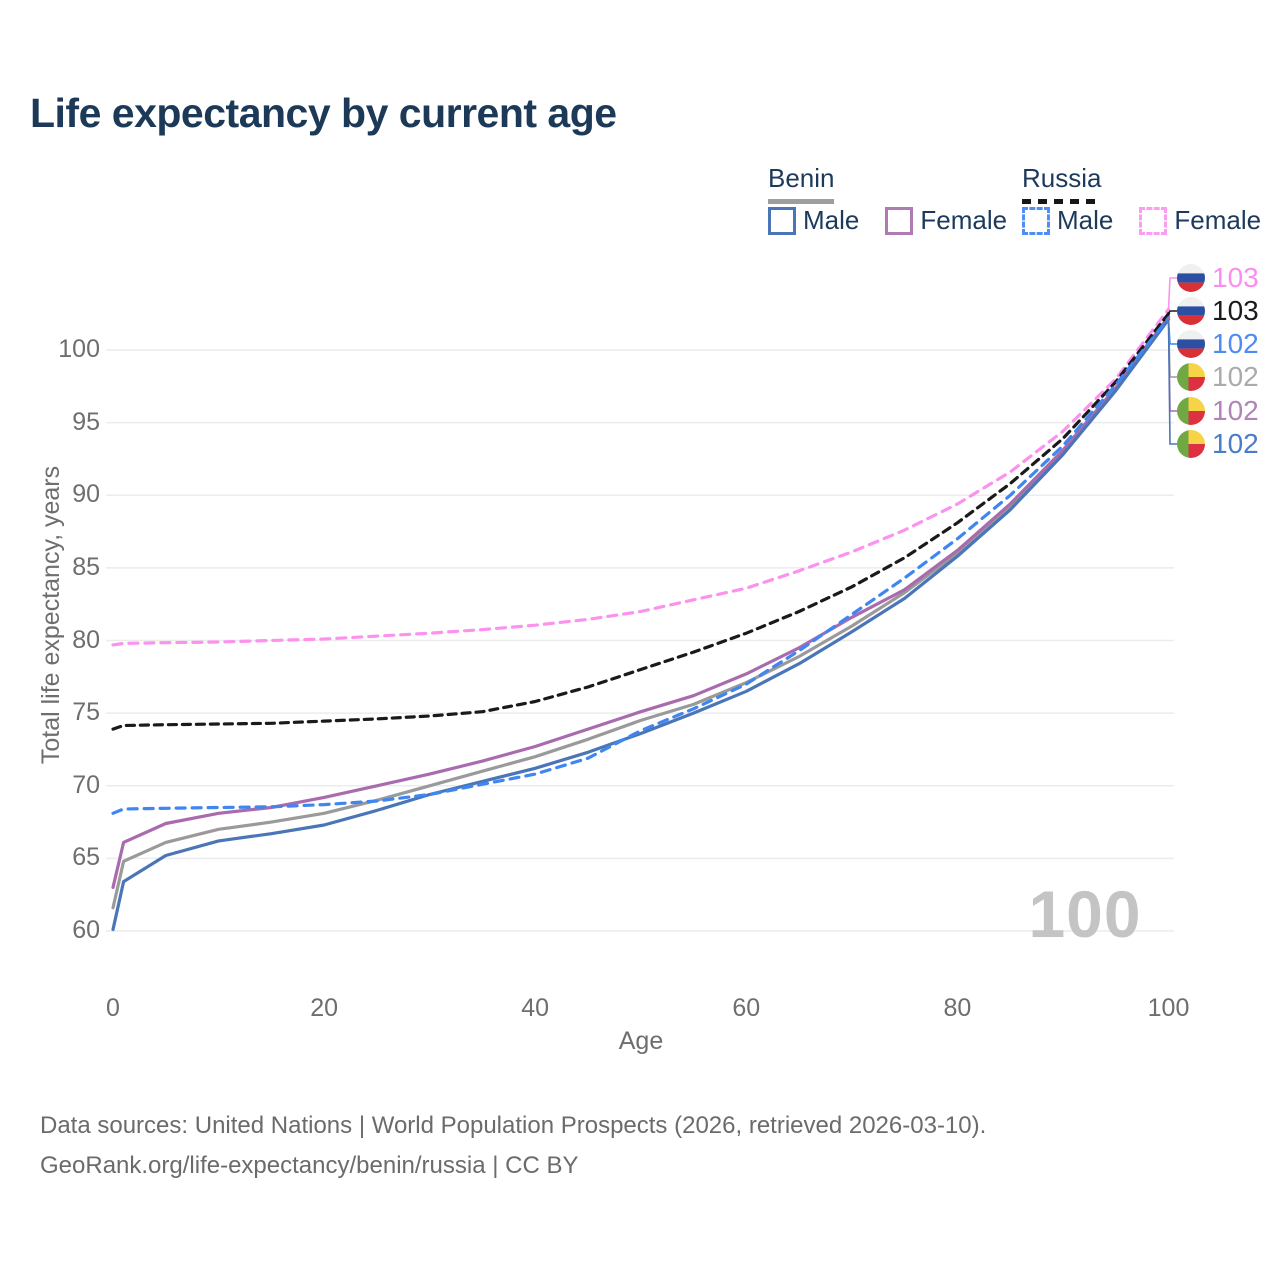  What do you see at coordinates (86, 784) in the screenshot?
I see `y-tick-70: 70` at bounding box center [86, 784].